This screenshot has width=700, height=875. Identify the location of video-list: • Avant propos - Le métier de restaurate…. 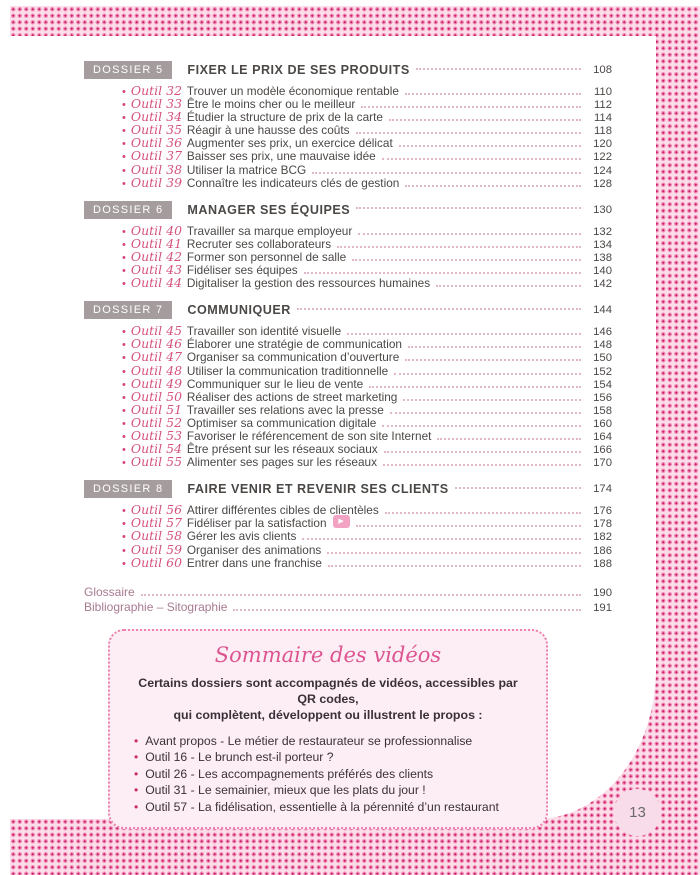
(328, 774).